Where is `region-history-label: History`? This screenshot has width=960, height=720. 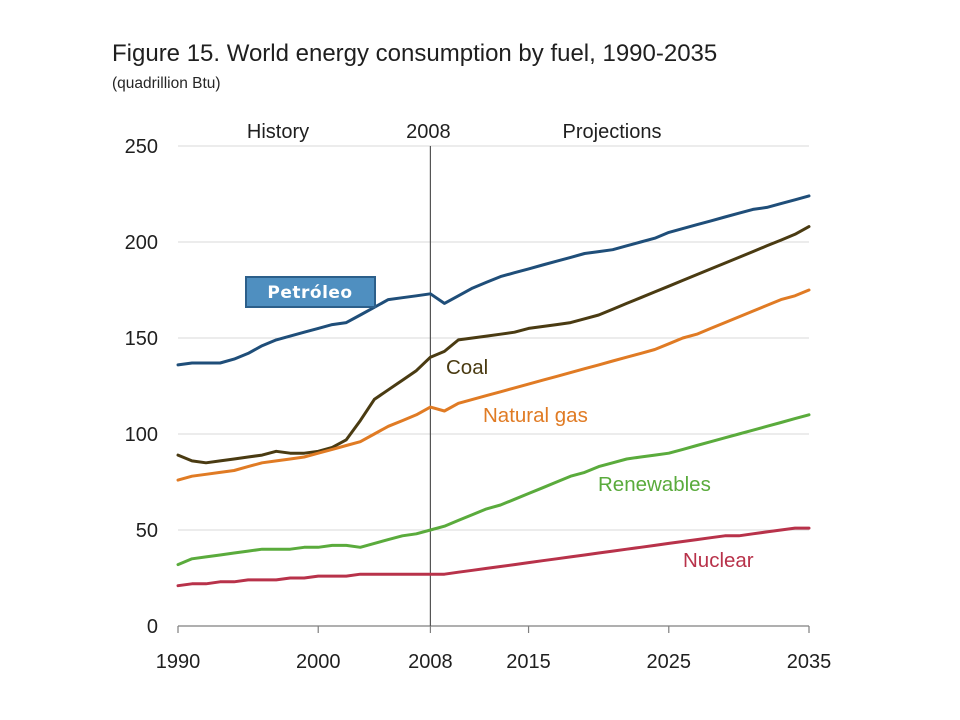 region-history-label: History is located at coordinates (278, 132).